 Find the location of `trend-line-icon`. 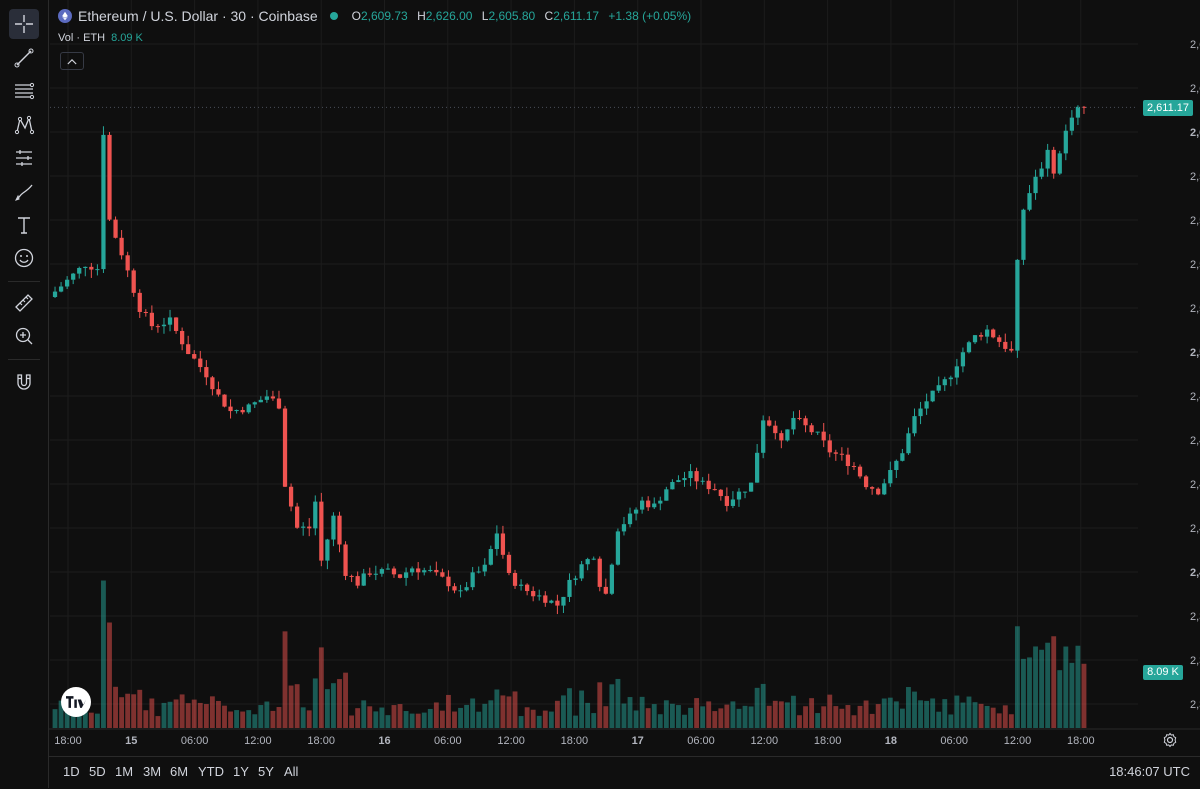

trend-line-icon is located at coordinates (24, 58).